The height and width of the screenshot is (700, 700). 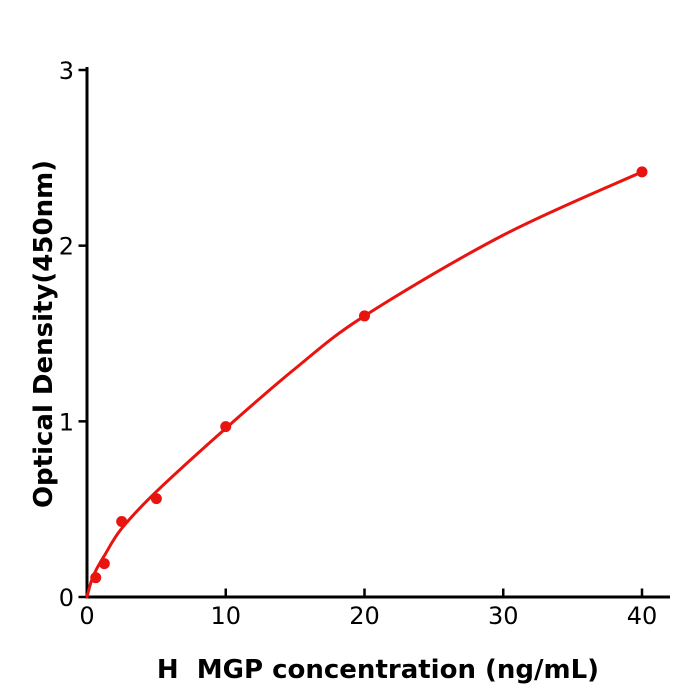 I want to click on x-axis-label: H MGP concentration (ng/mL), so click(x=378, y=670).